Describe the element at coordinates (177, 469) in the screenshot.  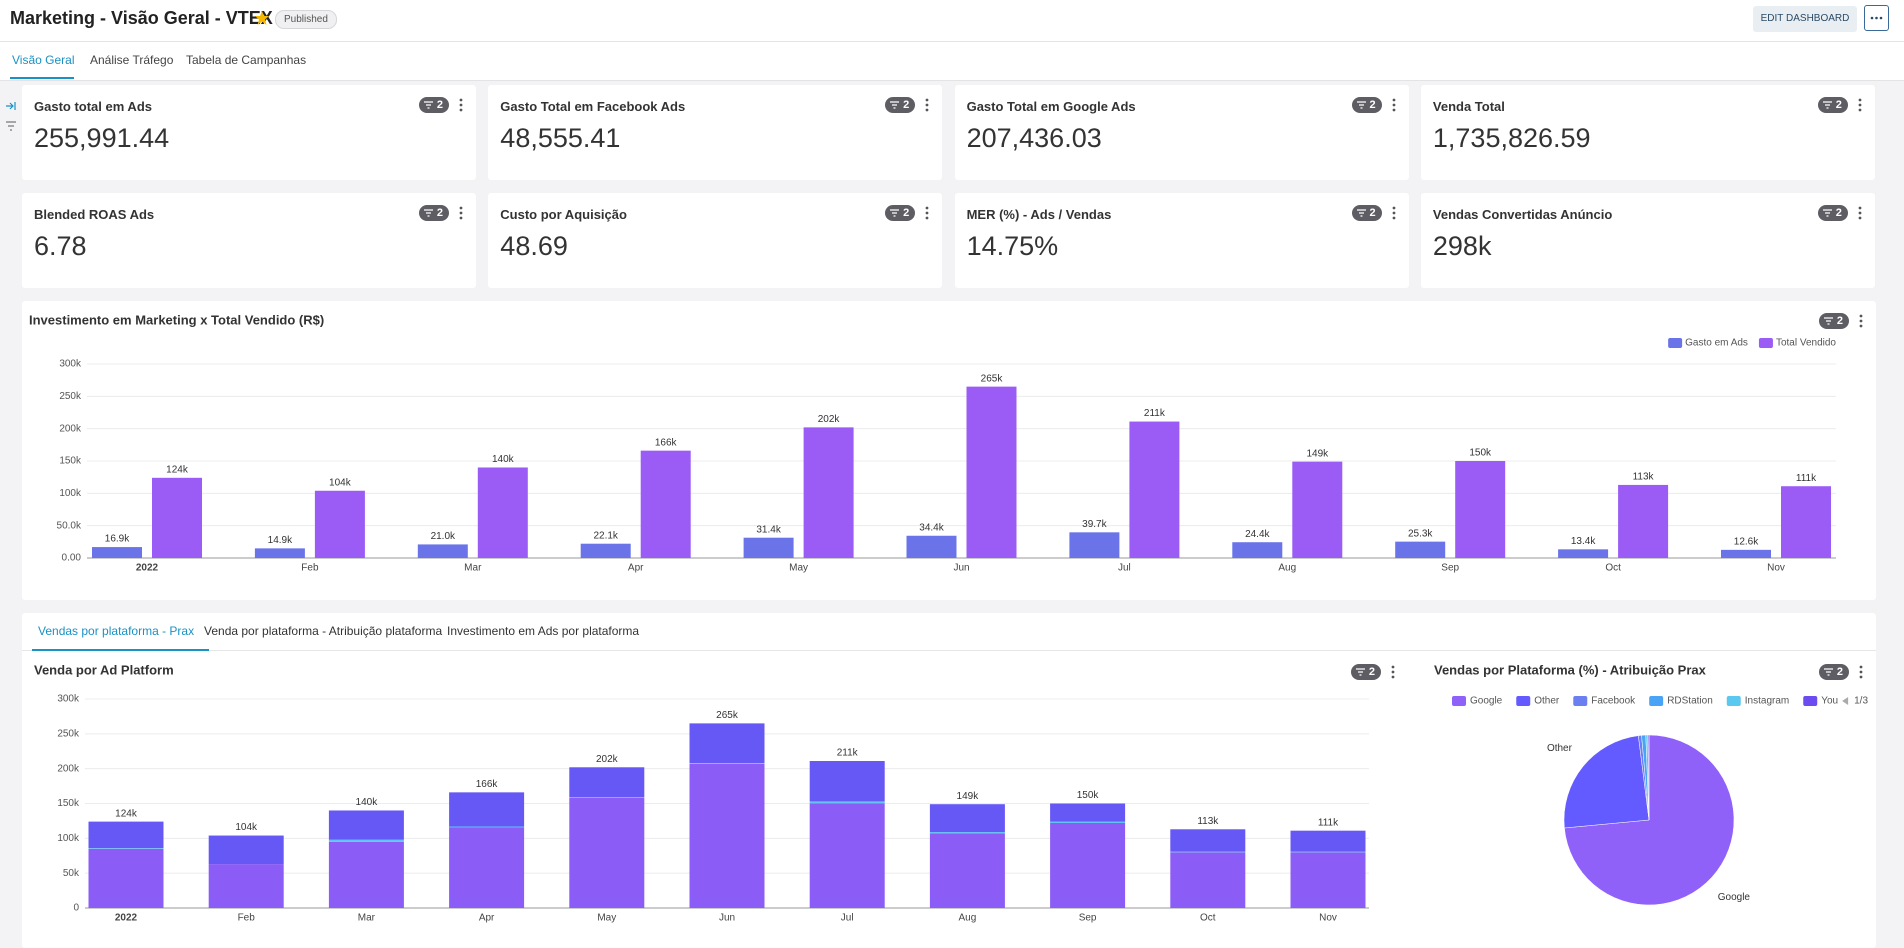
I see `data-label: 124k` at that location.